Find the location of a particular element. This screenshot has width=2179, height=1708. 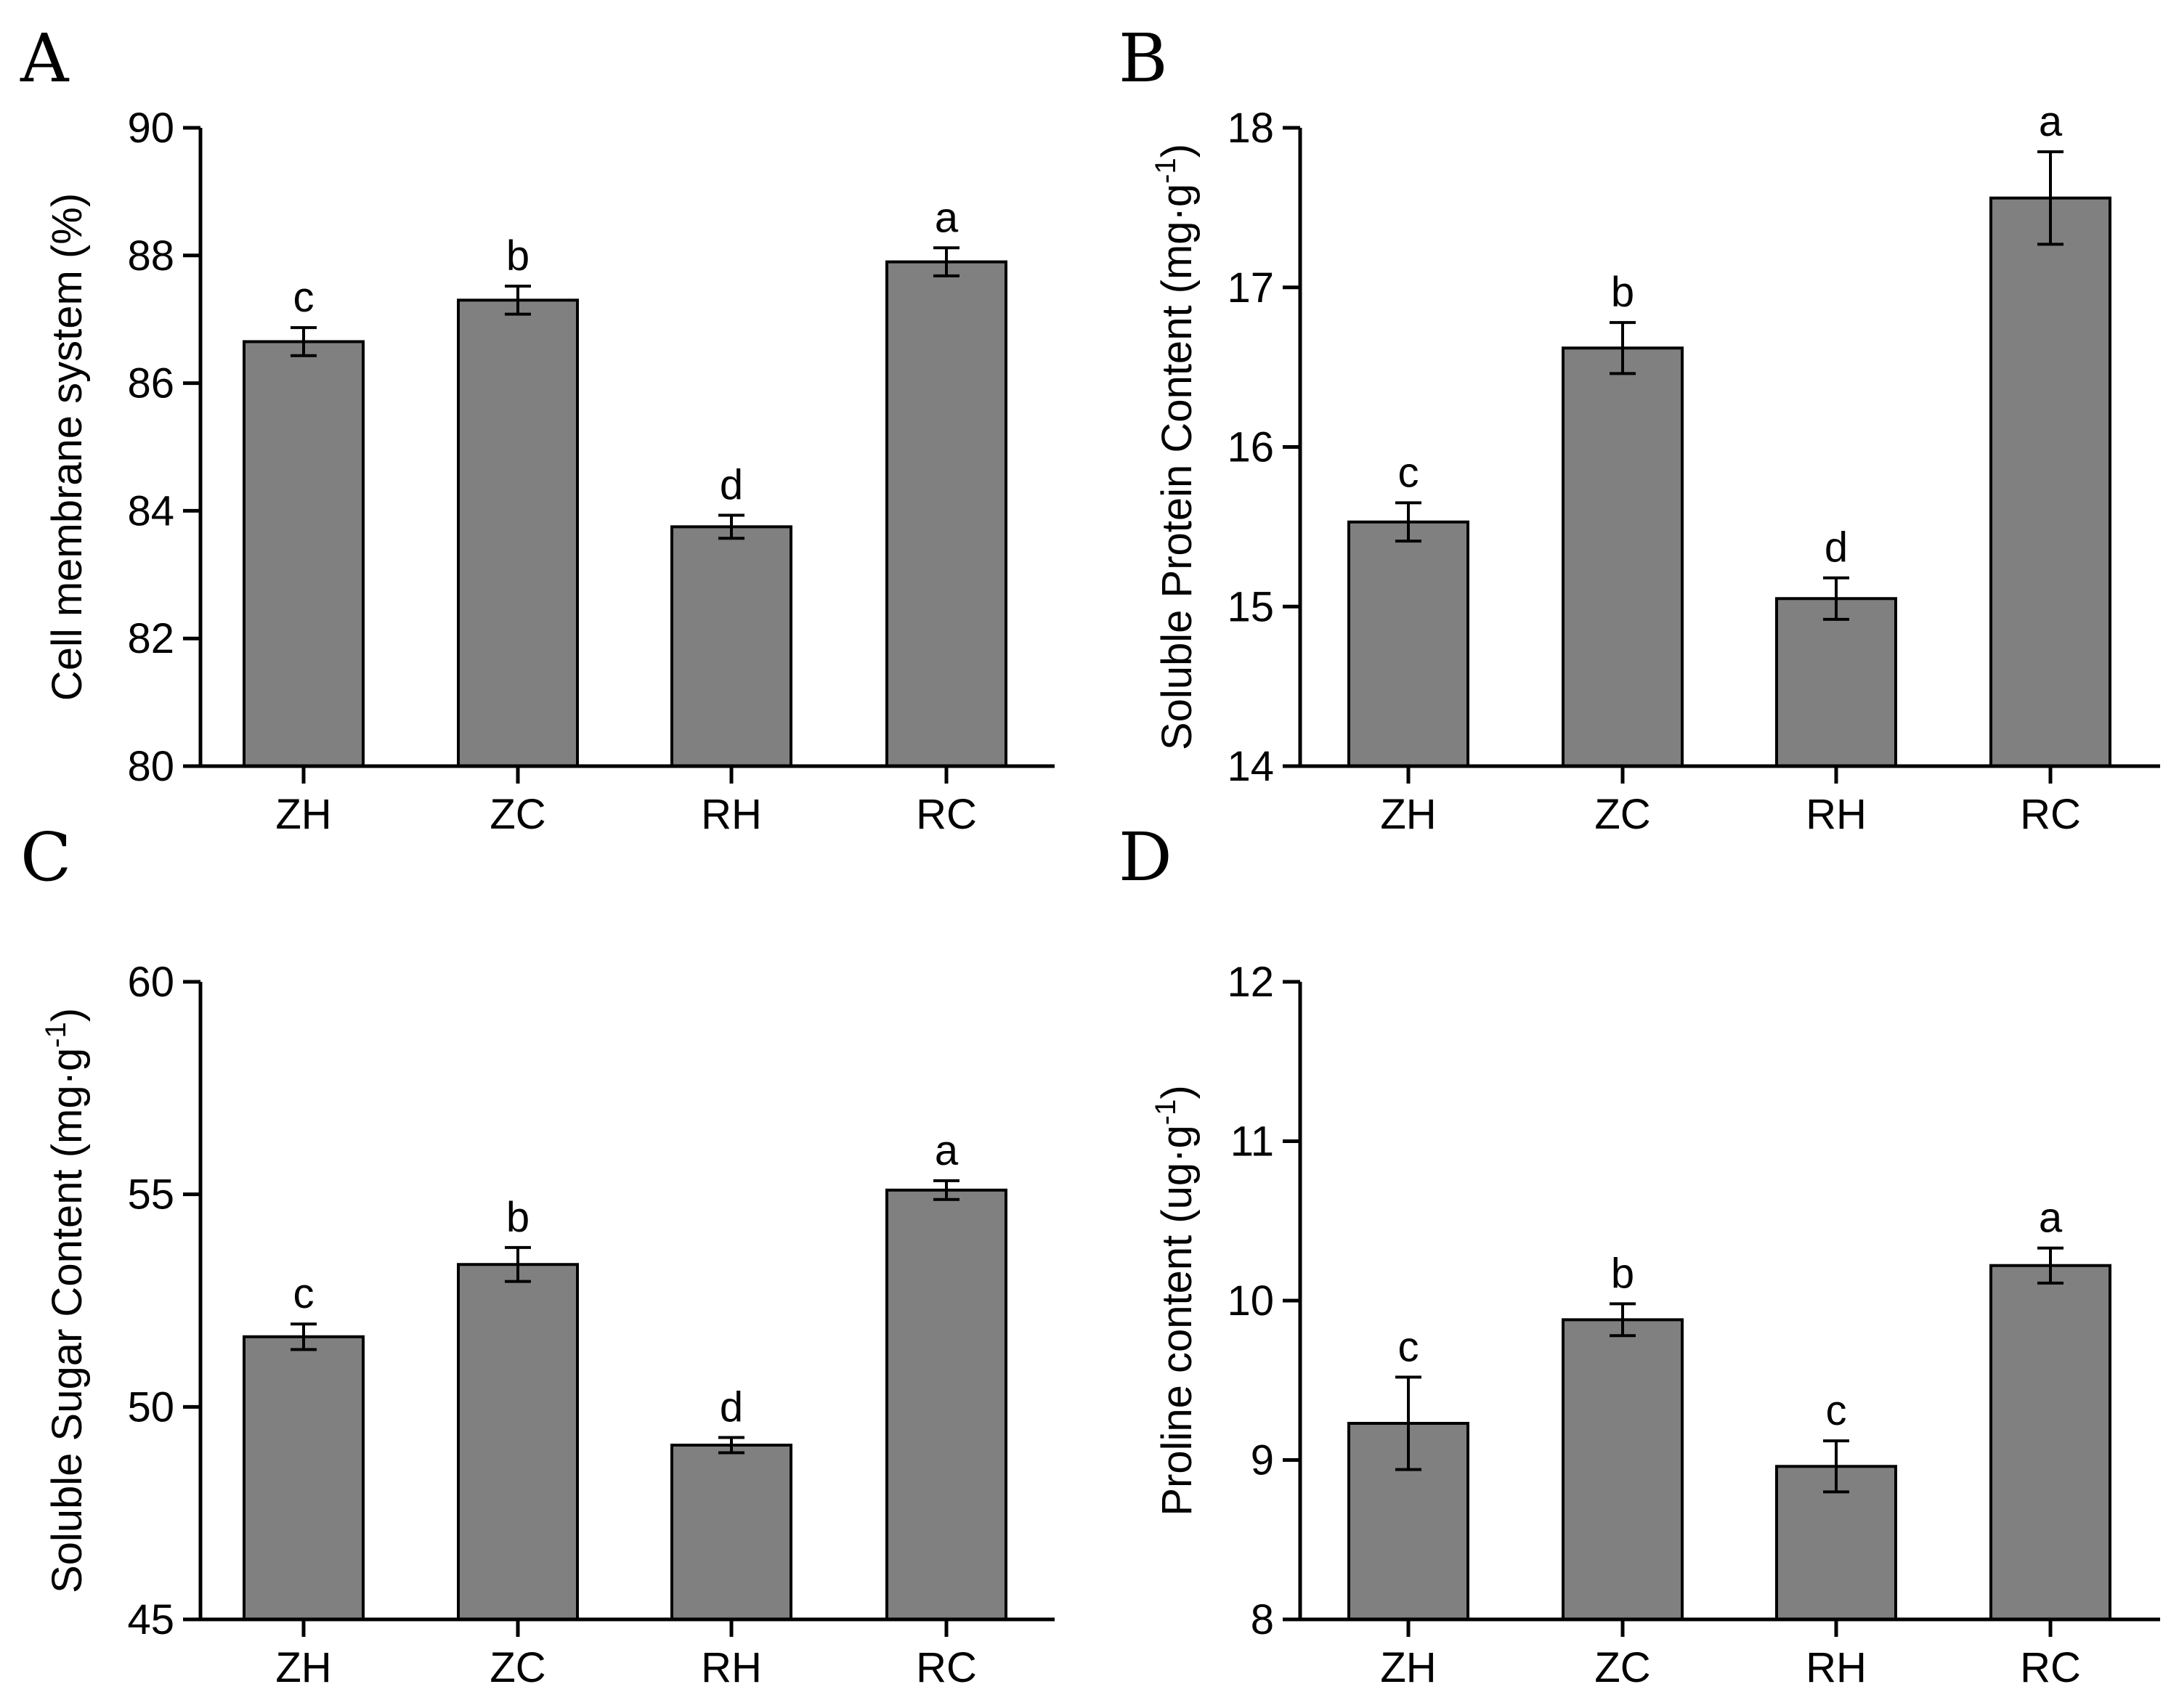

y-tick-label: 90 is located at coordinates (150, 128).